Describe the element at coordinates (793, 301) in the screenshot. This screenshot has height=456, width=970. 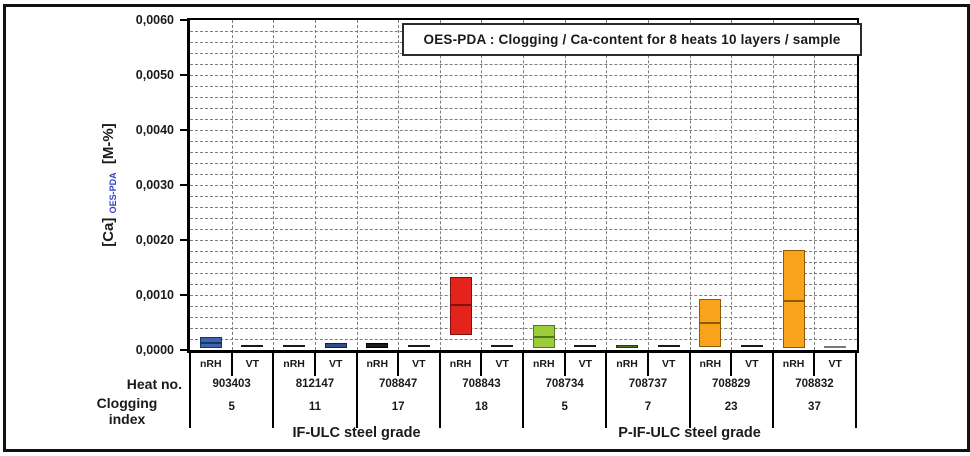
I see `median-708832-nRH` at that location.